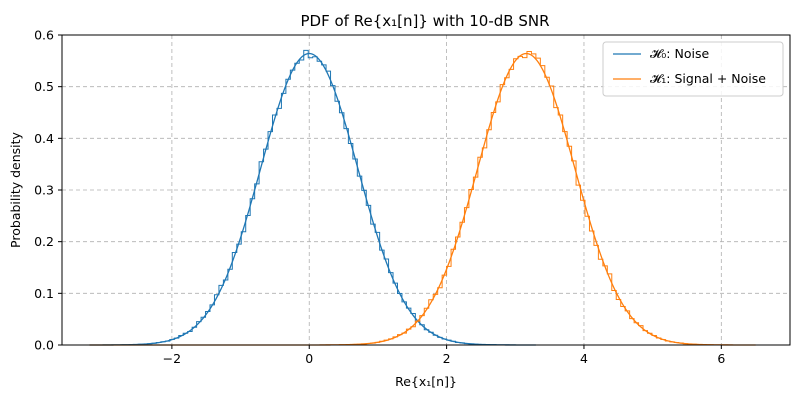 The image size is (800, 400). What do you see at coordinates (44, 345) in the screenshot?
I see `y-tick-label: 0.0` at bounding box center [44, 345].